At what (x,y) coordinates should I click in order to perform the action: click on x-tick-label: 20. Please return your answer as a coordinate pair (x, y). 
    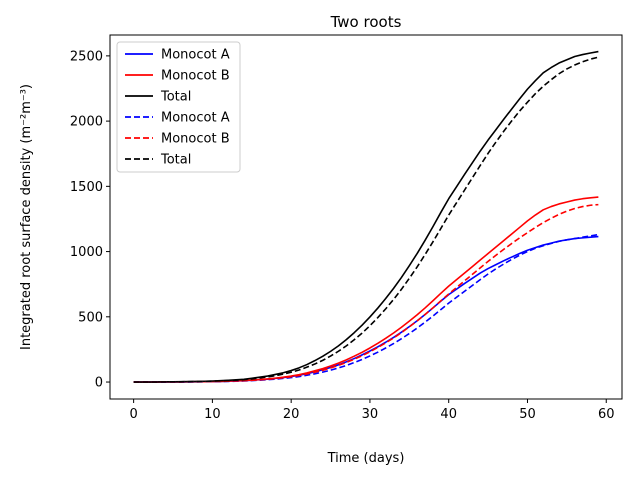
    Looking at the image, I should click on (291, 414).